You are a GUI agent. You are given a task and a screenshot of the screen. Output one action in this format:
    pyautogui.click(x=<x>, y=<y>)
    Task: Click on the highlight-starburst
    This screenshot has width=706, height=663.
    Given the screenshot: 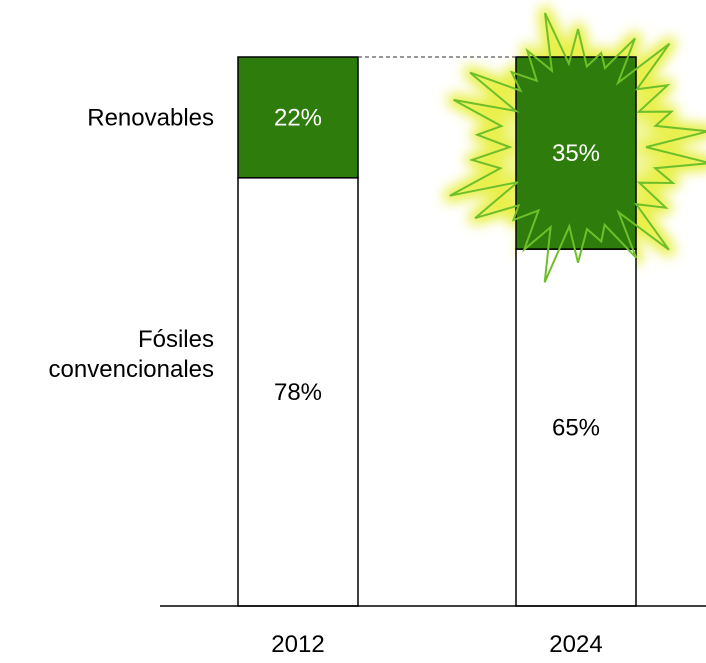 What is the action you would take?
    pyautogui.click(x=577, y=147)
    